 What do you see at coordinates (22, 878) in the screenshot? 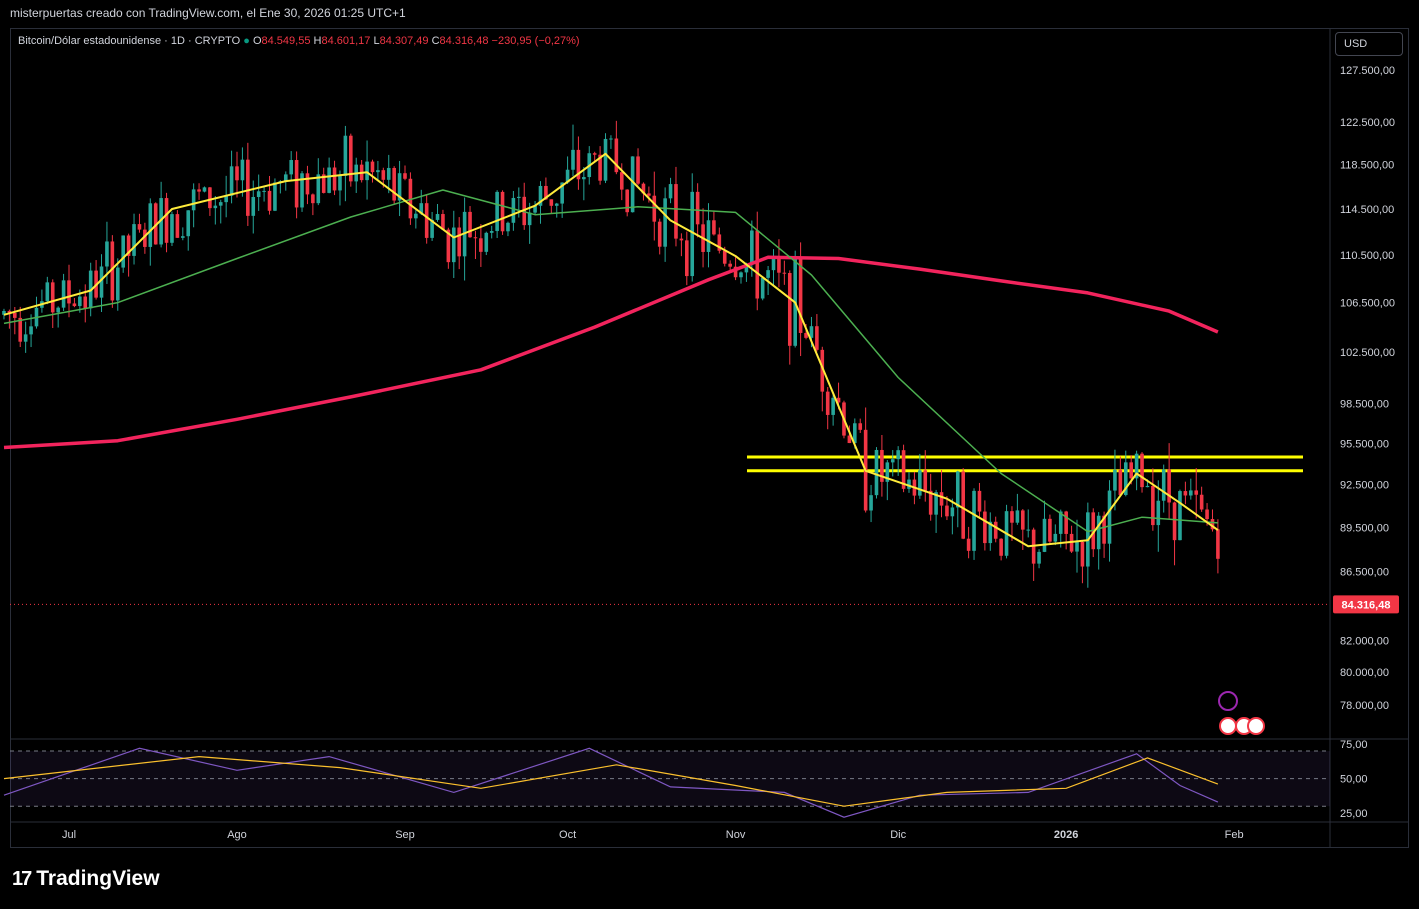
I see `tradingview-logo-icon: 17` at bounding box center [22, 878].